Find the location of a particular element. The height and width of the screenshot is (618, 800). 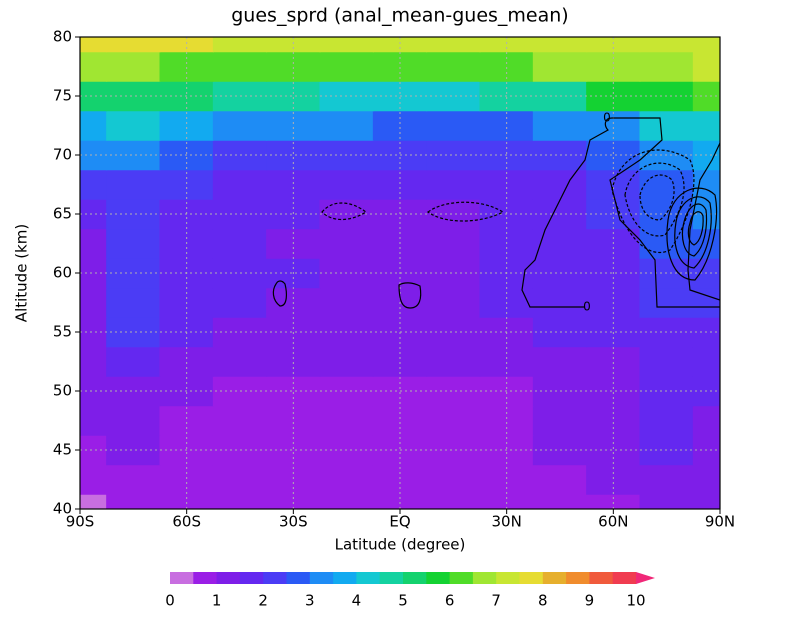

y-tick-label: 40 is located at coordinates (62, 509).